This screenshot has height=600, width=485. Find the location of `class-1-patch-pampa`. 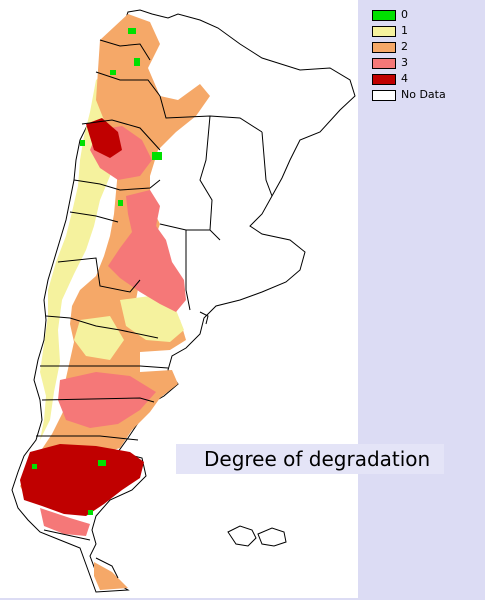

class-1-patch-pampa is located at coordinates (99, 338).